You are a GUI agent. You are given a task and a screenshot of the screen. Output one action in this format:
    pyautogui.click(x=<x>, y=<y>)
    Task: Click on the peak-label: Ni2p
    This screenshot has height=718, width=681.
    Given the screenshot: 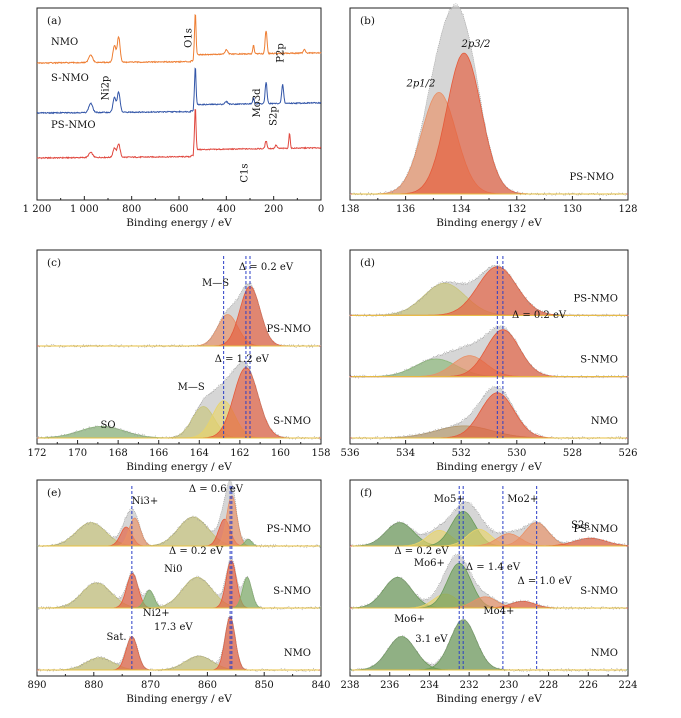 What is the action you would take?
    pyautogui.click(x=105, y=88)
    